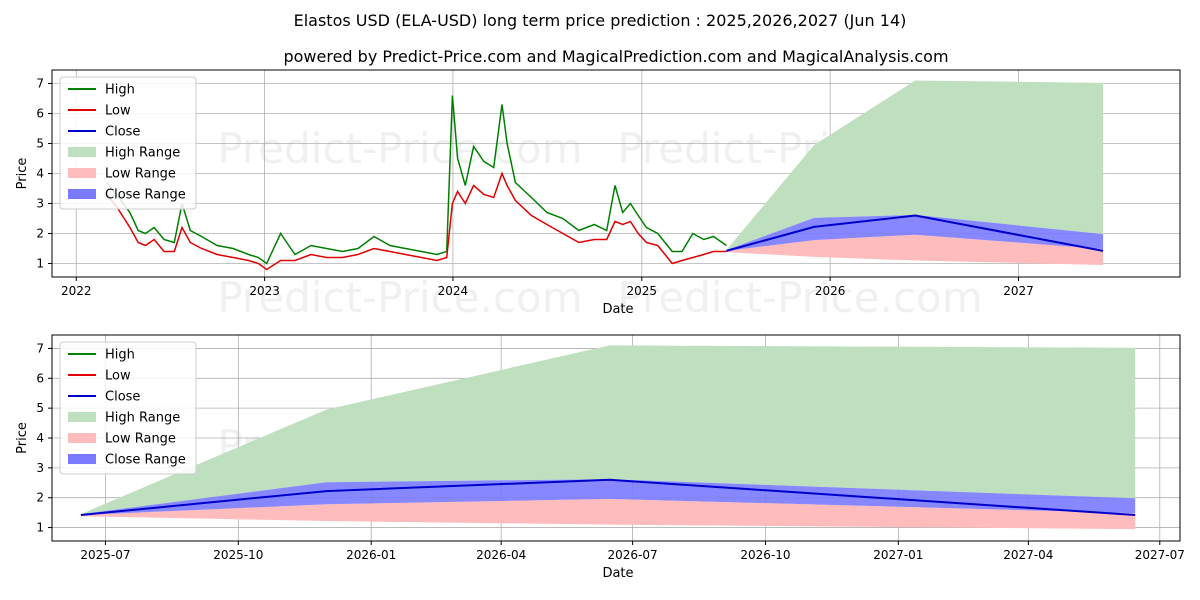 This screenshot has height=600, width=1200. What do you see at coordinates (642, 291) in the screenshot?
I see `x-tick-label: 2025` at bounding box center [642, 291].